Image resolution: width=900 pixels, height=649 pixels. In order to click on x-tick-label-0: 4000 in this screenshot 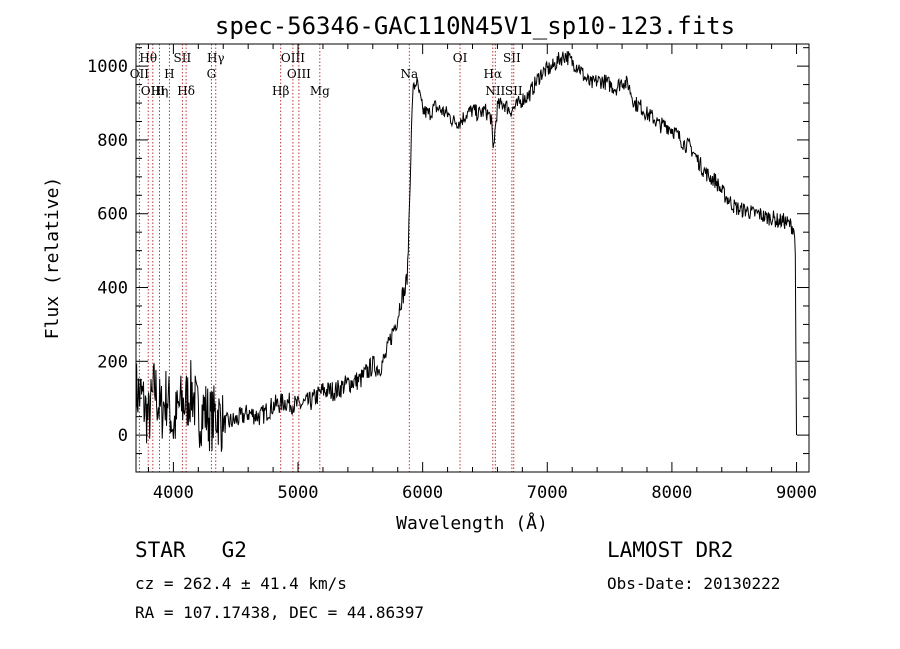, I will do `click(173, 493)`.